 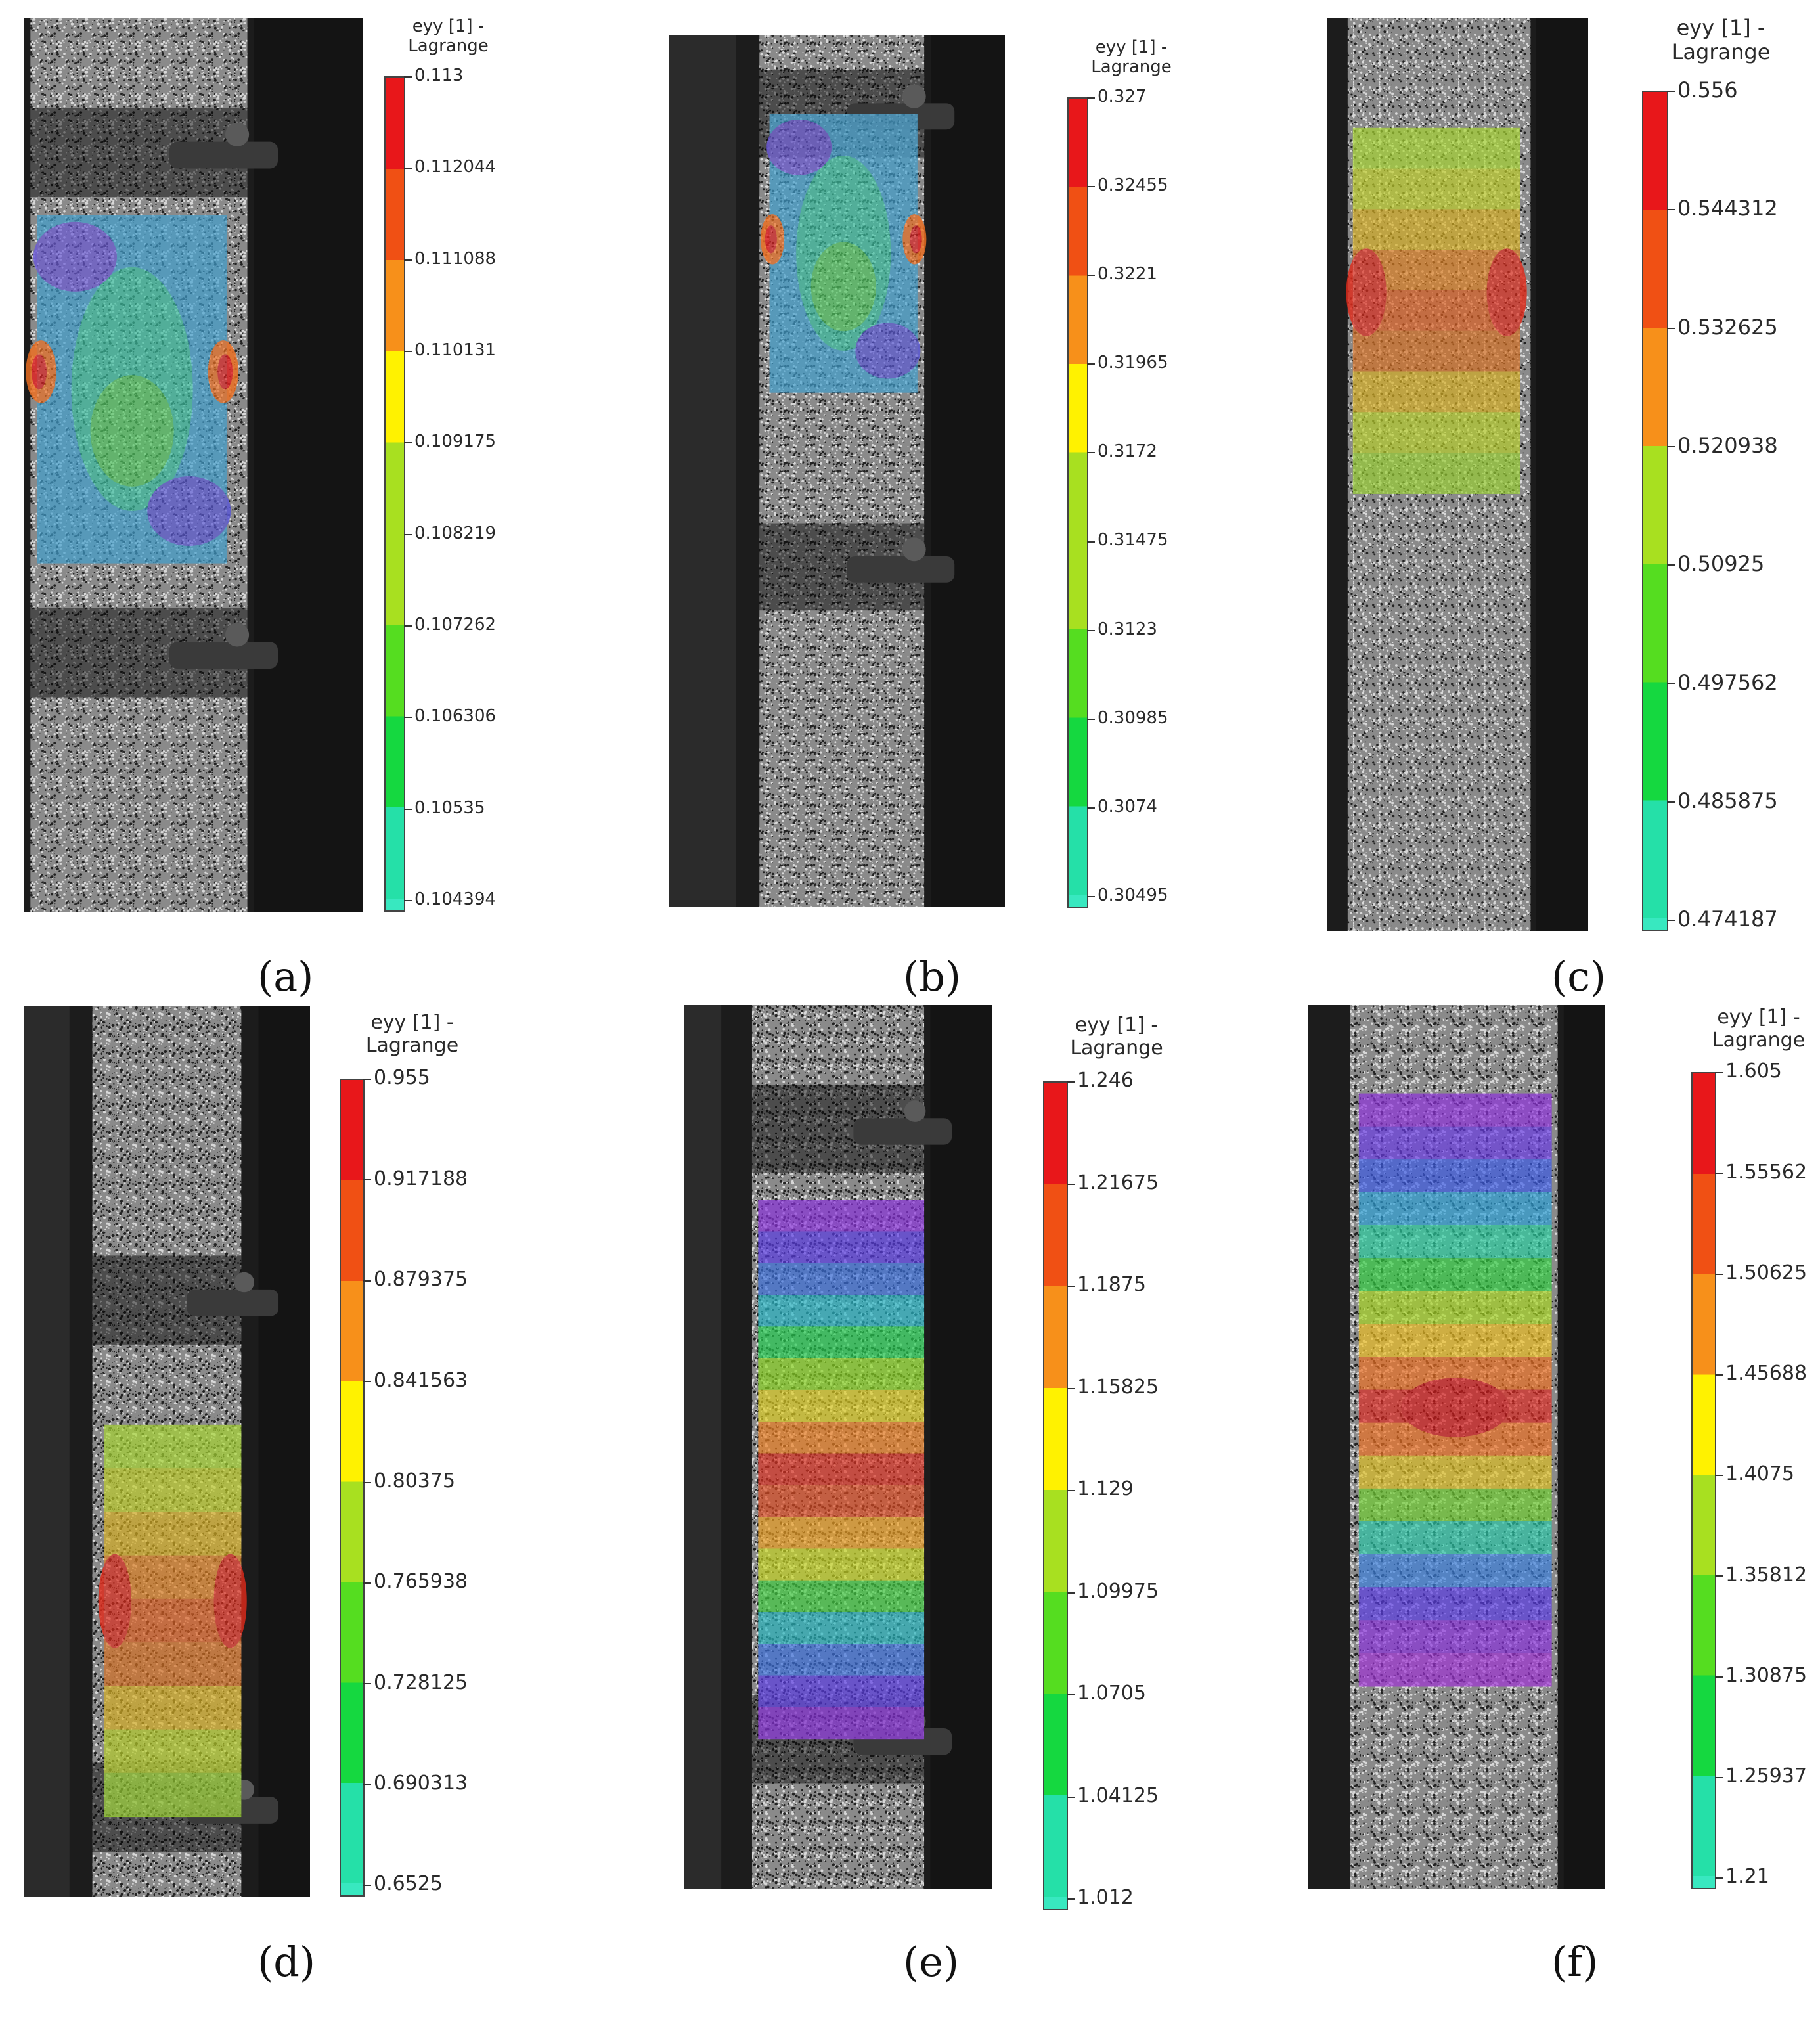 What do you see at coordinates (1747, 1877) in the screenshot?
I see `colorbar-tick-label: 1.21` at bounding box center [1747, 1877].